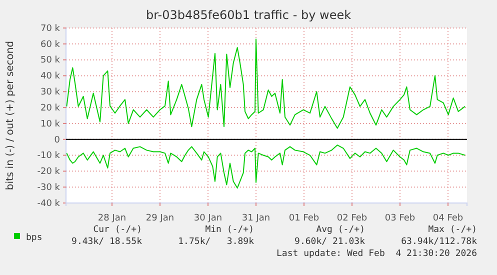 The height and width of the screenshot is (275, 497). I want to click on y-tick-label: -40 k, so click(49, 203).